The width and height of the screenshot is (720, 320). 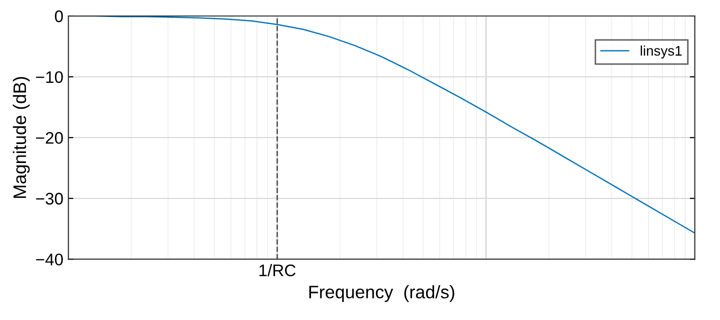 I want to click on y-tick-label: −20, so click(x=49, y=138).